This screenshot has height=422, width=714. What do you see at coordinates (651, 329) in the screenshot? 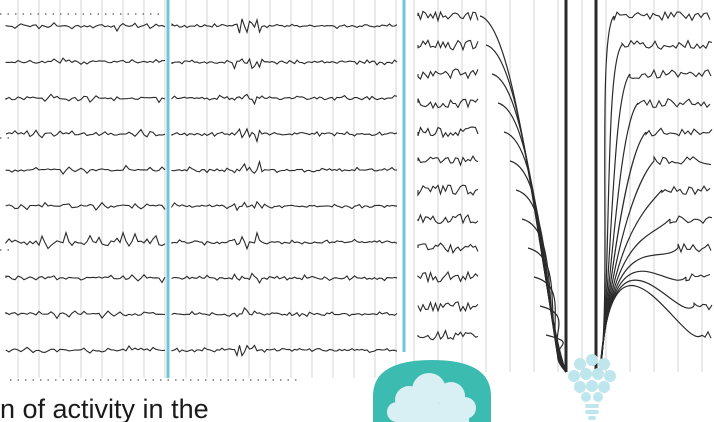
I see `blink-recovery` at bounding box center [651, 329].